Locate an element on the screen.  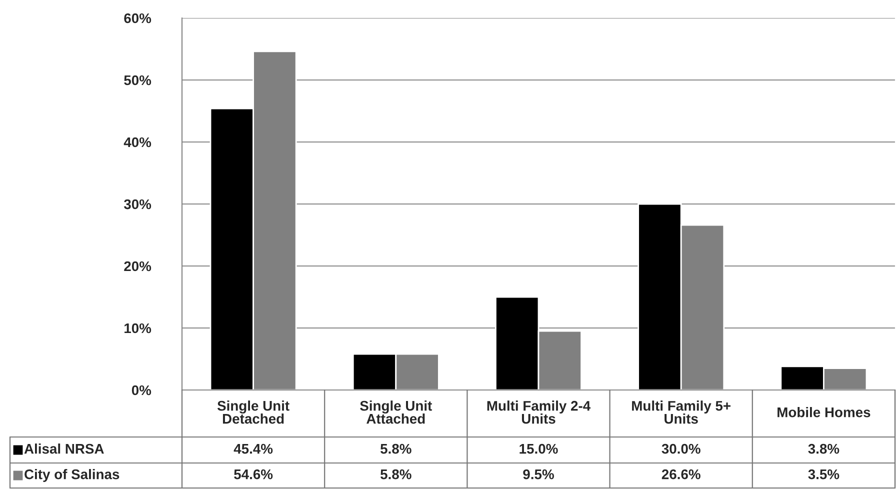
legend-label: Alisal NRSA is located at coordinates (64, 449).